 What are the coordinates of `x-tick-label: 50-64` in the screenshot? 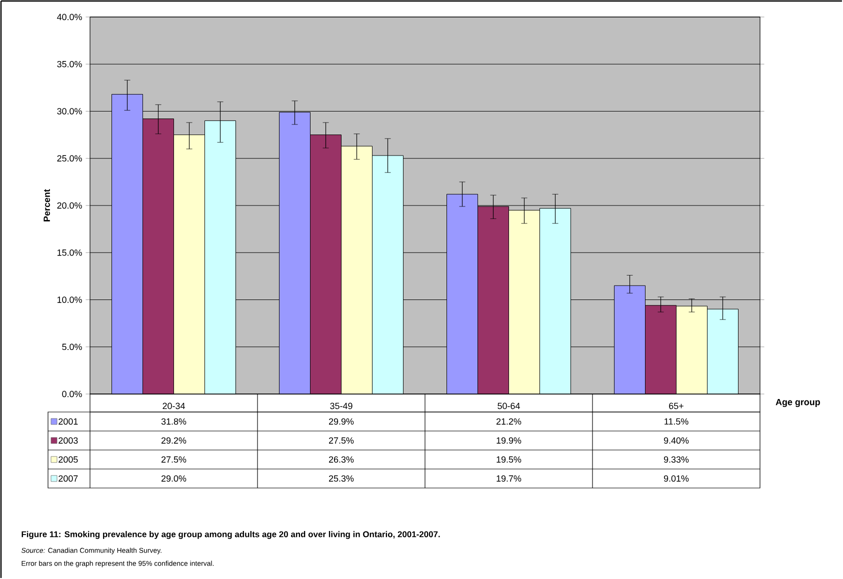 It's located at (509, 406).